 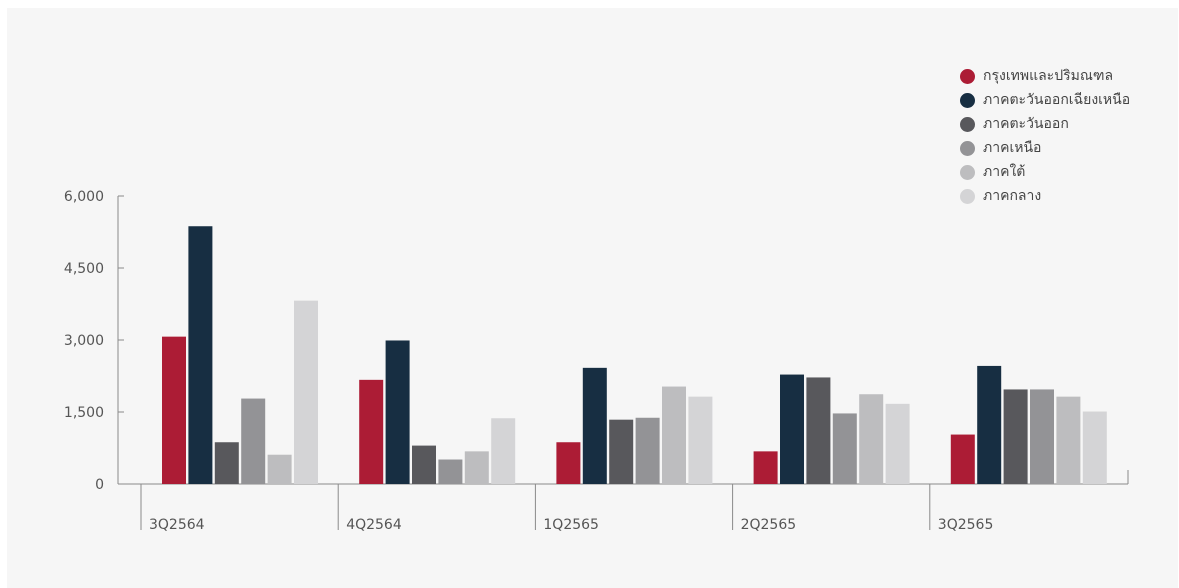 What do you see at coordinates (571, 525) in the screenshot?
I see `x-tick-label: 1Q2565` at bounding box center [571, 525].